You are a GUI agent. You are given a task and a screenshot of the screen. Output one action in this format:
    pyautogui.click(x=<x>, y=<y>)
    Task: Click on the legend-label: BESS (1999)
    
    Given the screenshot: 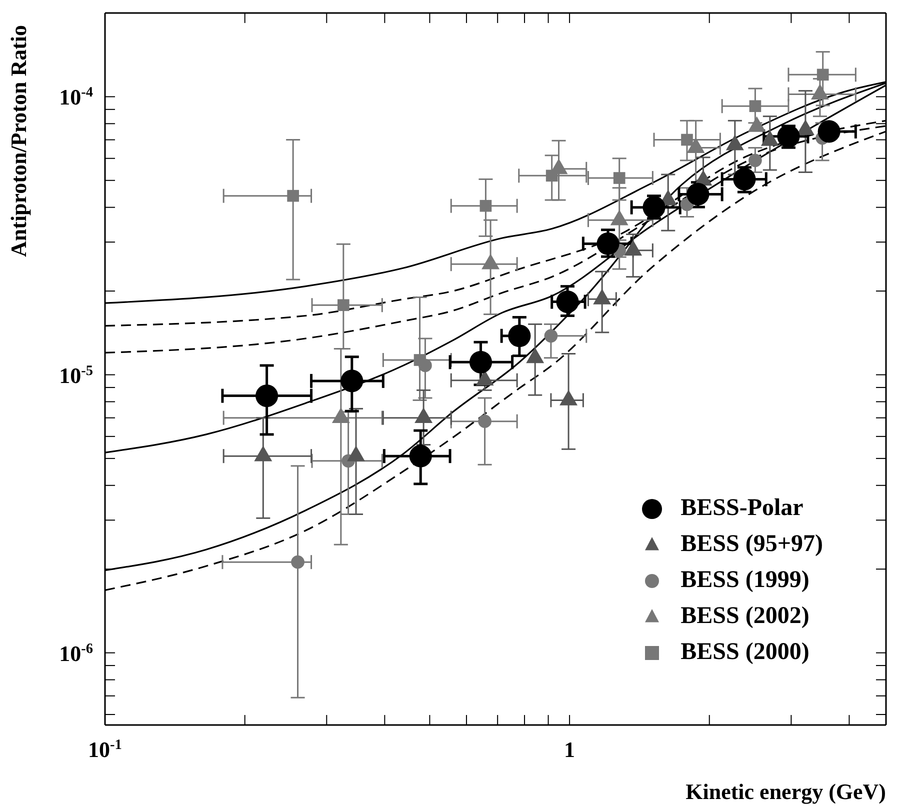 What is the action you would take?
    pyautogui.click(x=745, y=580)
    